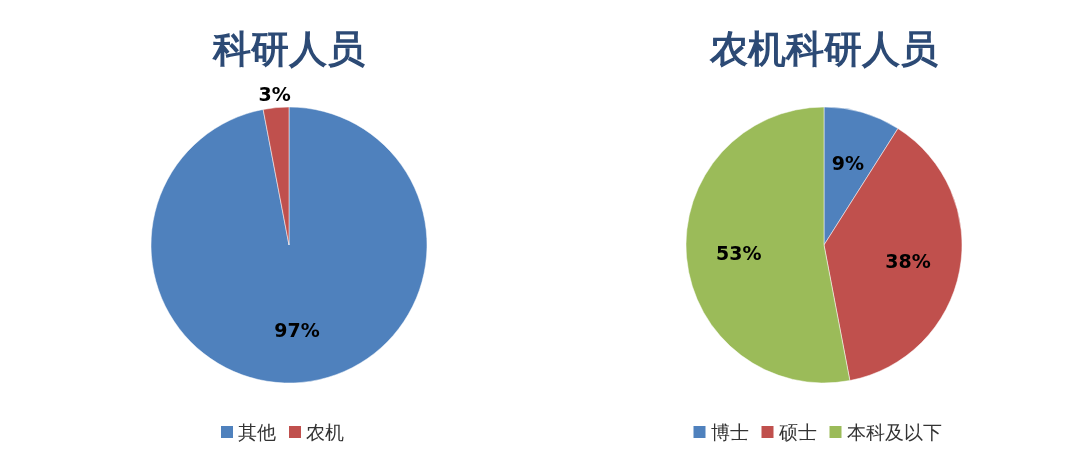  I want to click on data-label: 53%, so click(739, 253).